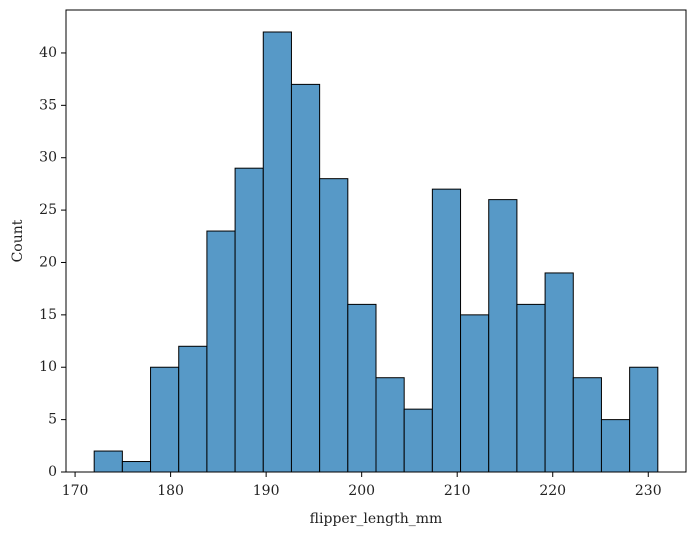  I want to click on x-tick-label: 180, so click(170, 491).